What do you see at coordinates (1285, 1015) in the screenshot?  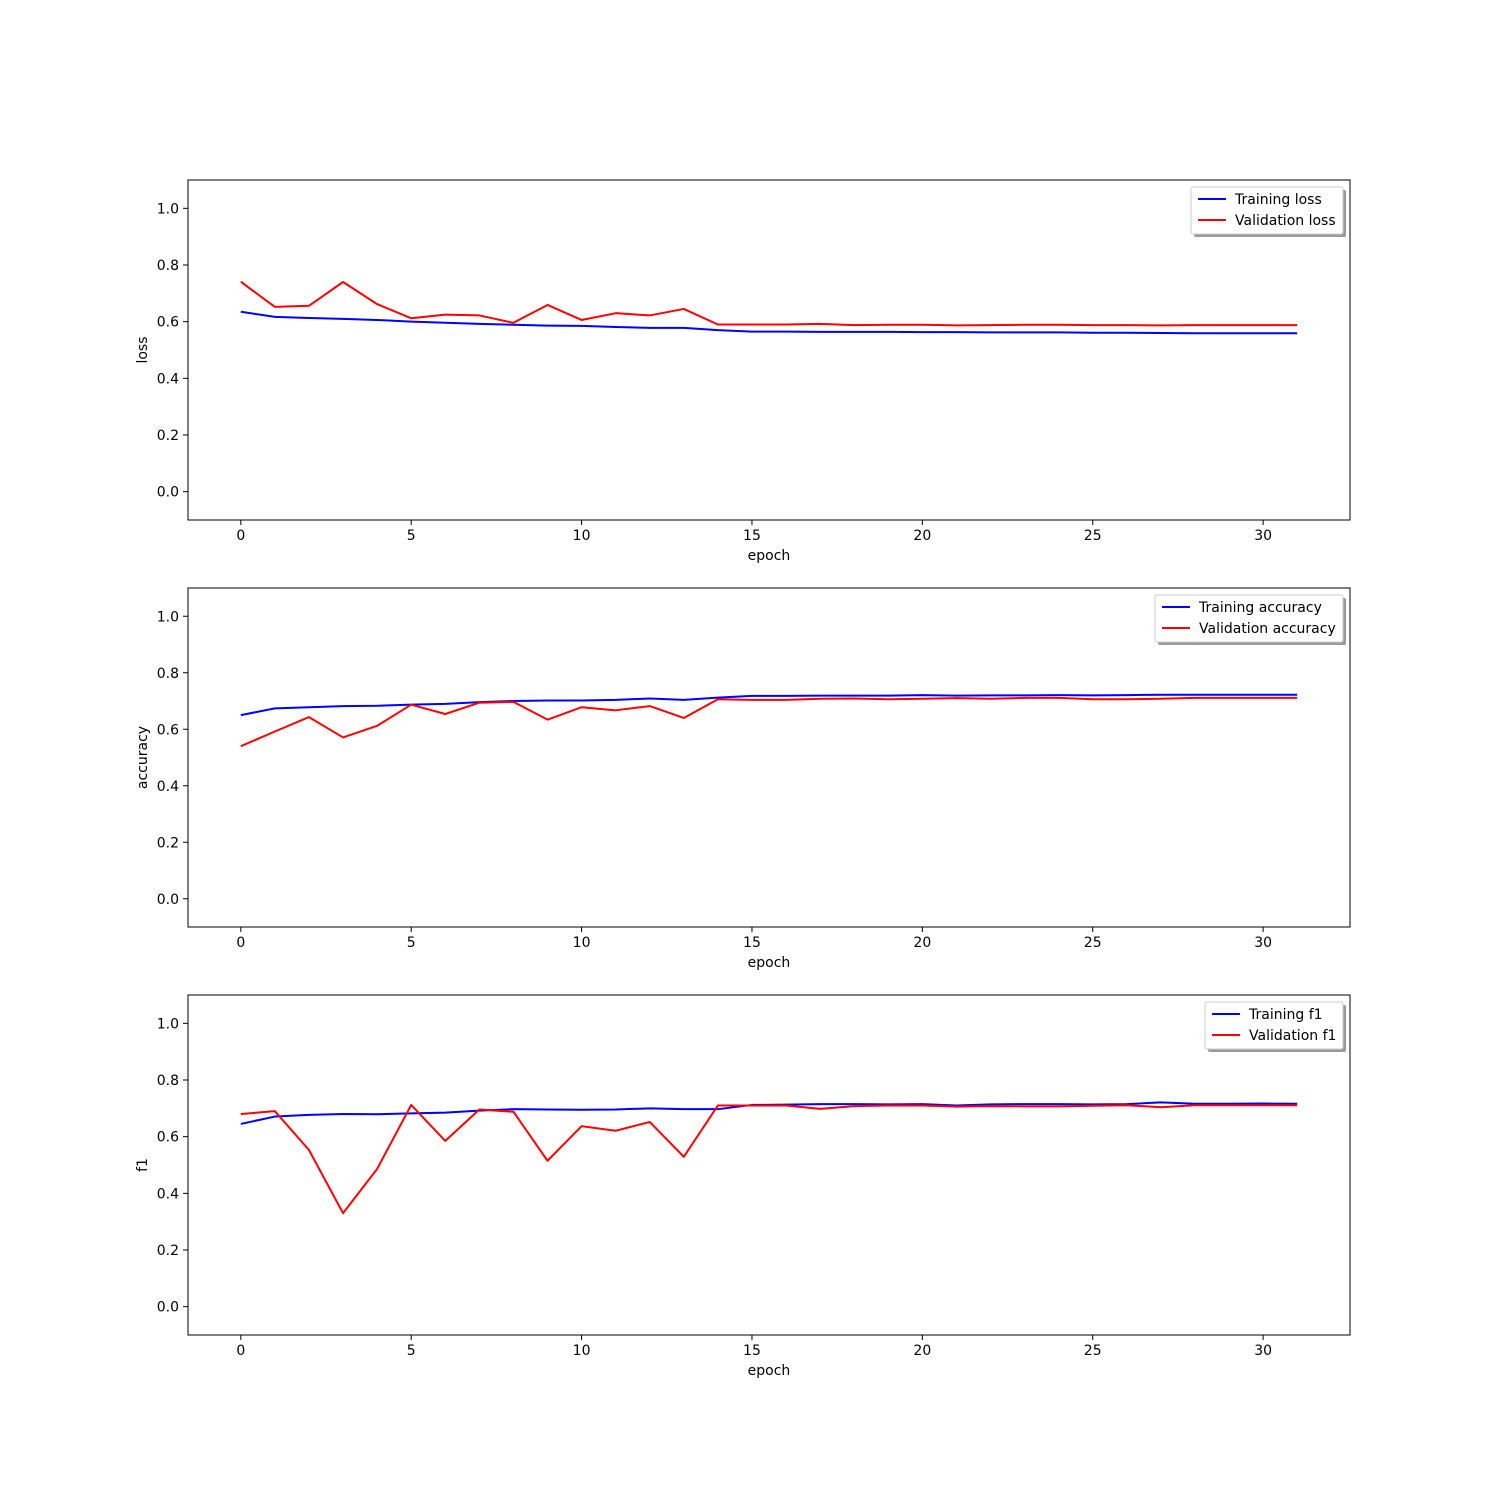 I see `legend-entry: Training f1` at bounding box center [1285, 1015].